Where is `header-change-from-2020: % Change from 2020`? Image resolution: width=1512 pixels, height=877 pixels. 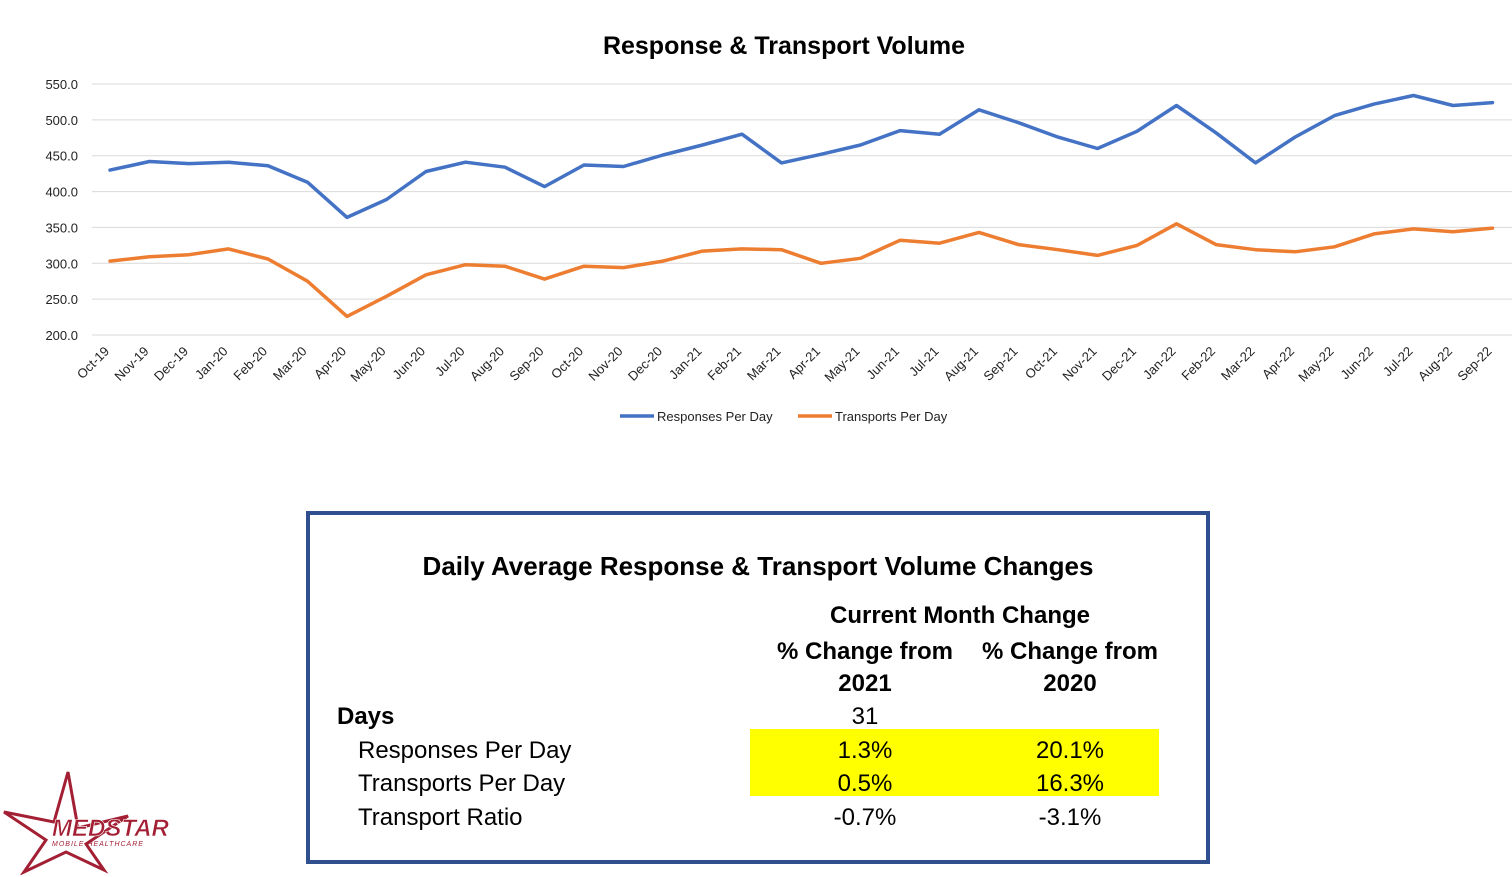 header-change-from-2020: % Change from 2020 is located at coordinates (1070, 668).